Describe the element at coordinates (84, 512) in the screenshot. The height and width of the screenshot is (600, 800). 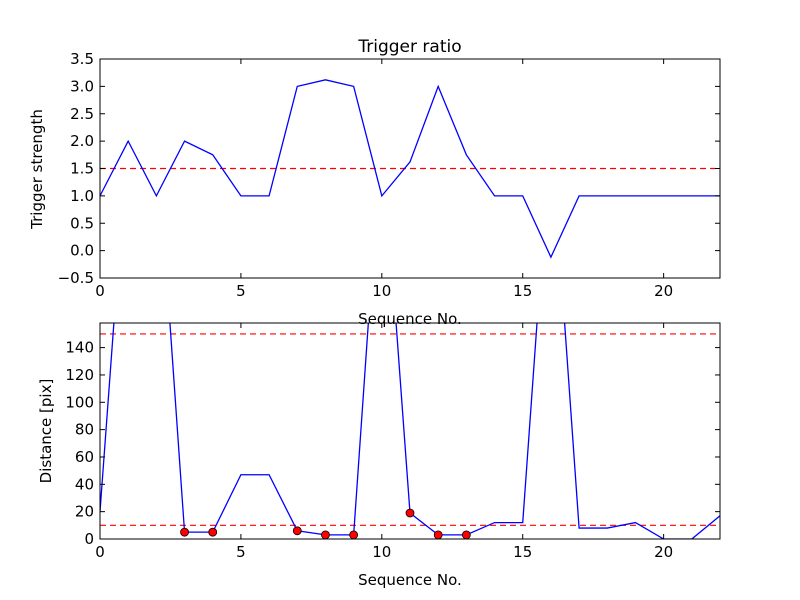
I see `y-tick-label: 20` at that location.